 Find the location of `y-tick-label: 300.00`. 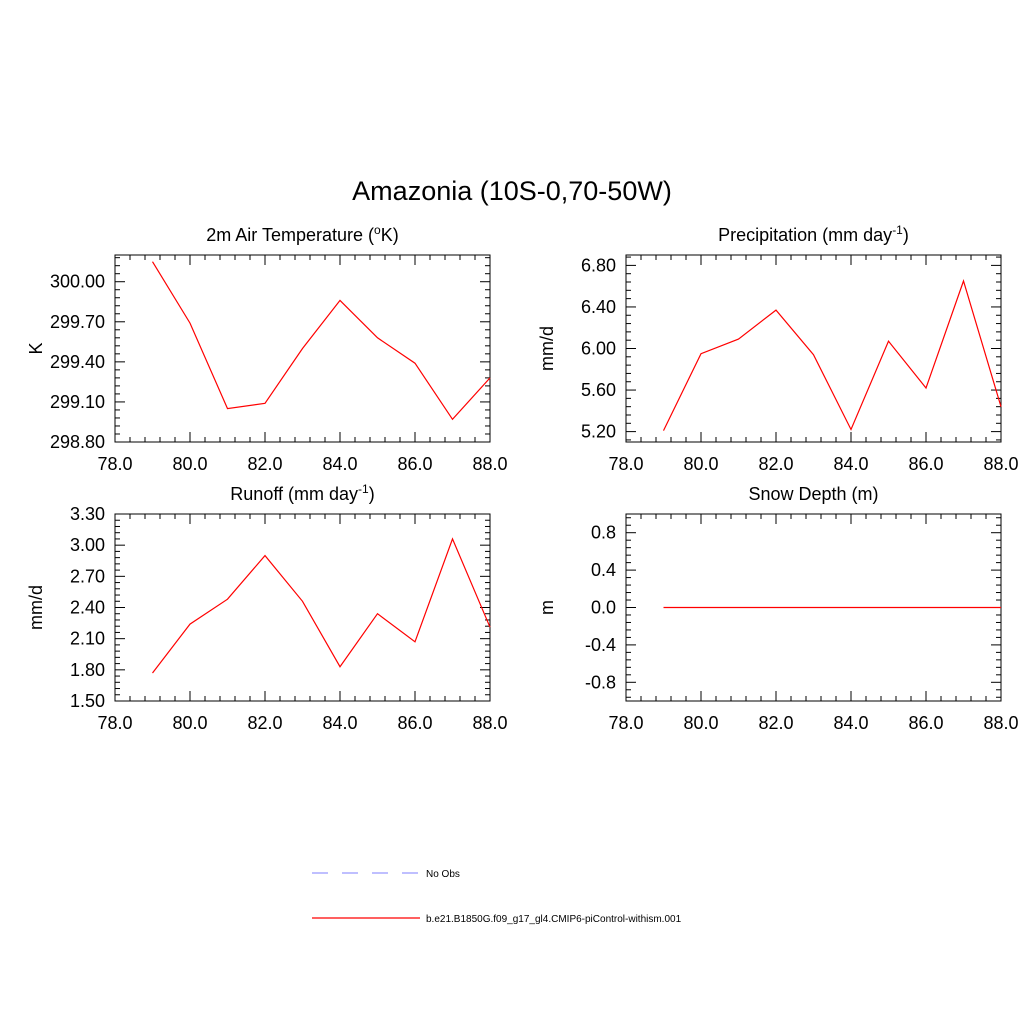

y-tick-label: 300.00 is located at coordinates (77, 282).